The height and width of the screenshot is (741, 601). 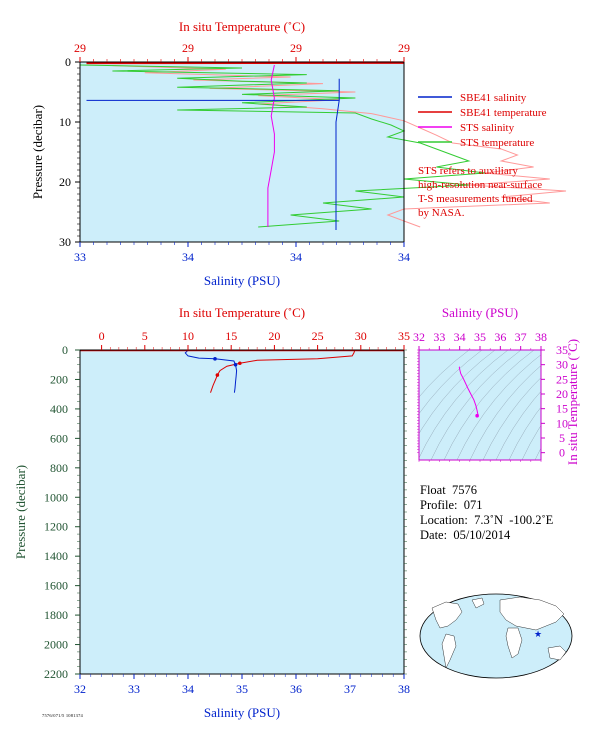 I want to click on full-depth-bottom-axis-label: Salinity (PSU), so click(x=242, y=712).